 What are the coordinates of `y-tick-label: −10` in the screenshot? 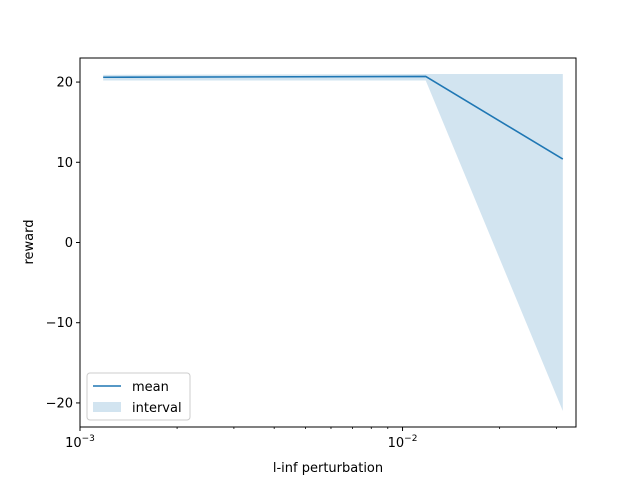 It's located at (59, 323).